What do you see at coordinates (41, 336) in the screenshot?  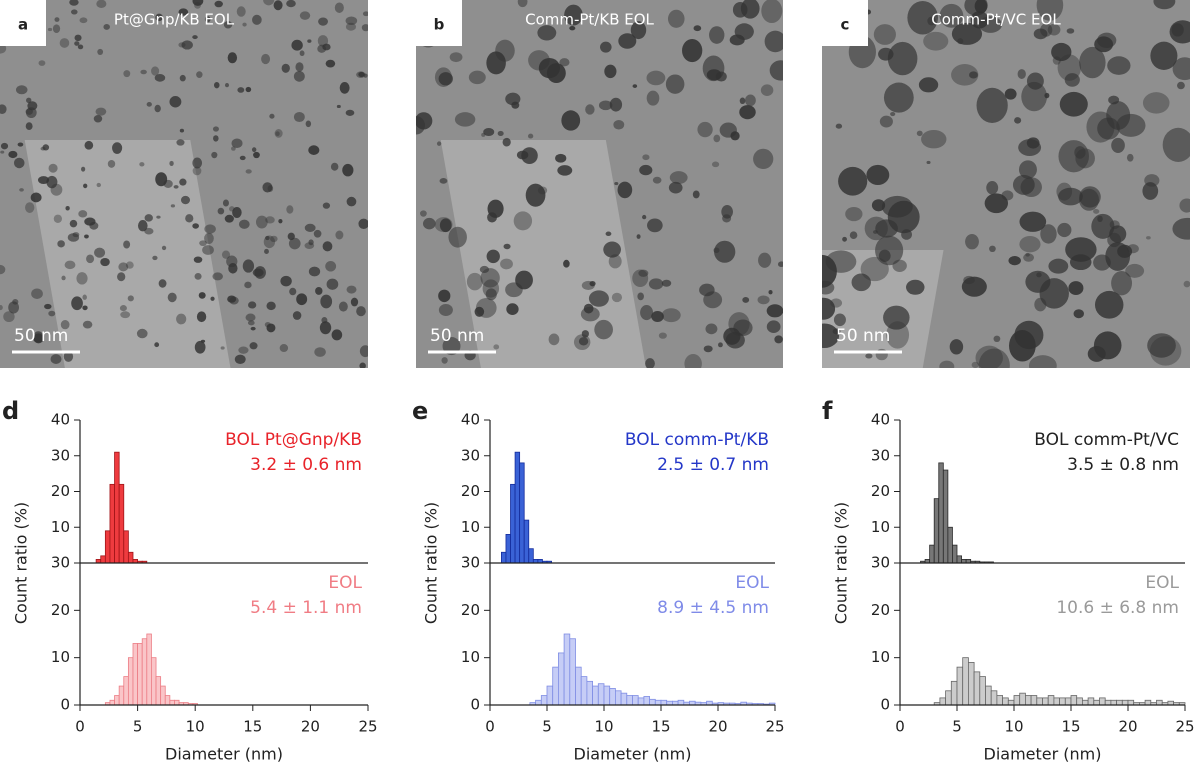 I see `scale-bar-label: 50 nm` at bounding box center [41, 336].